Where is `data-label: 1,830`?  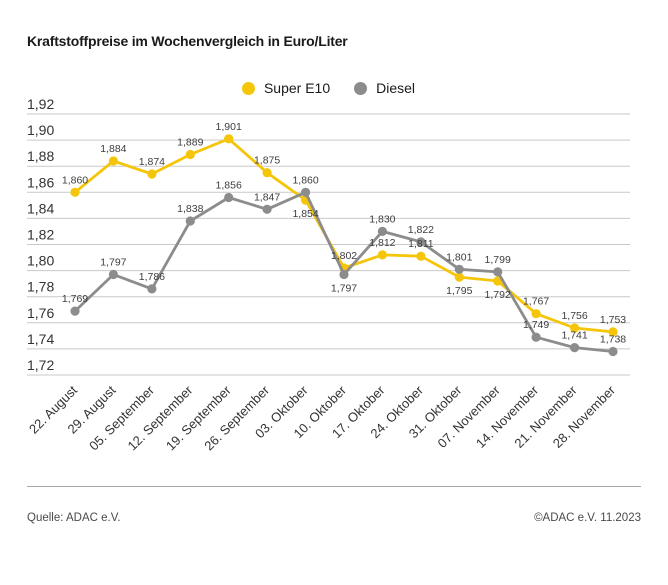
data-label: 1,830 is located at coordinates (382, 219).